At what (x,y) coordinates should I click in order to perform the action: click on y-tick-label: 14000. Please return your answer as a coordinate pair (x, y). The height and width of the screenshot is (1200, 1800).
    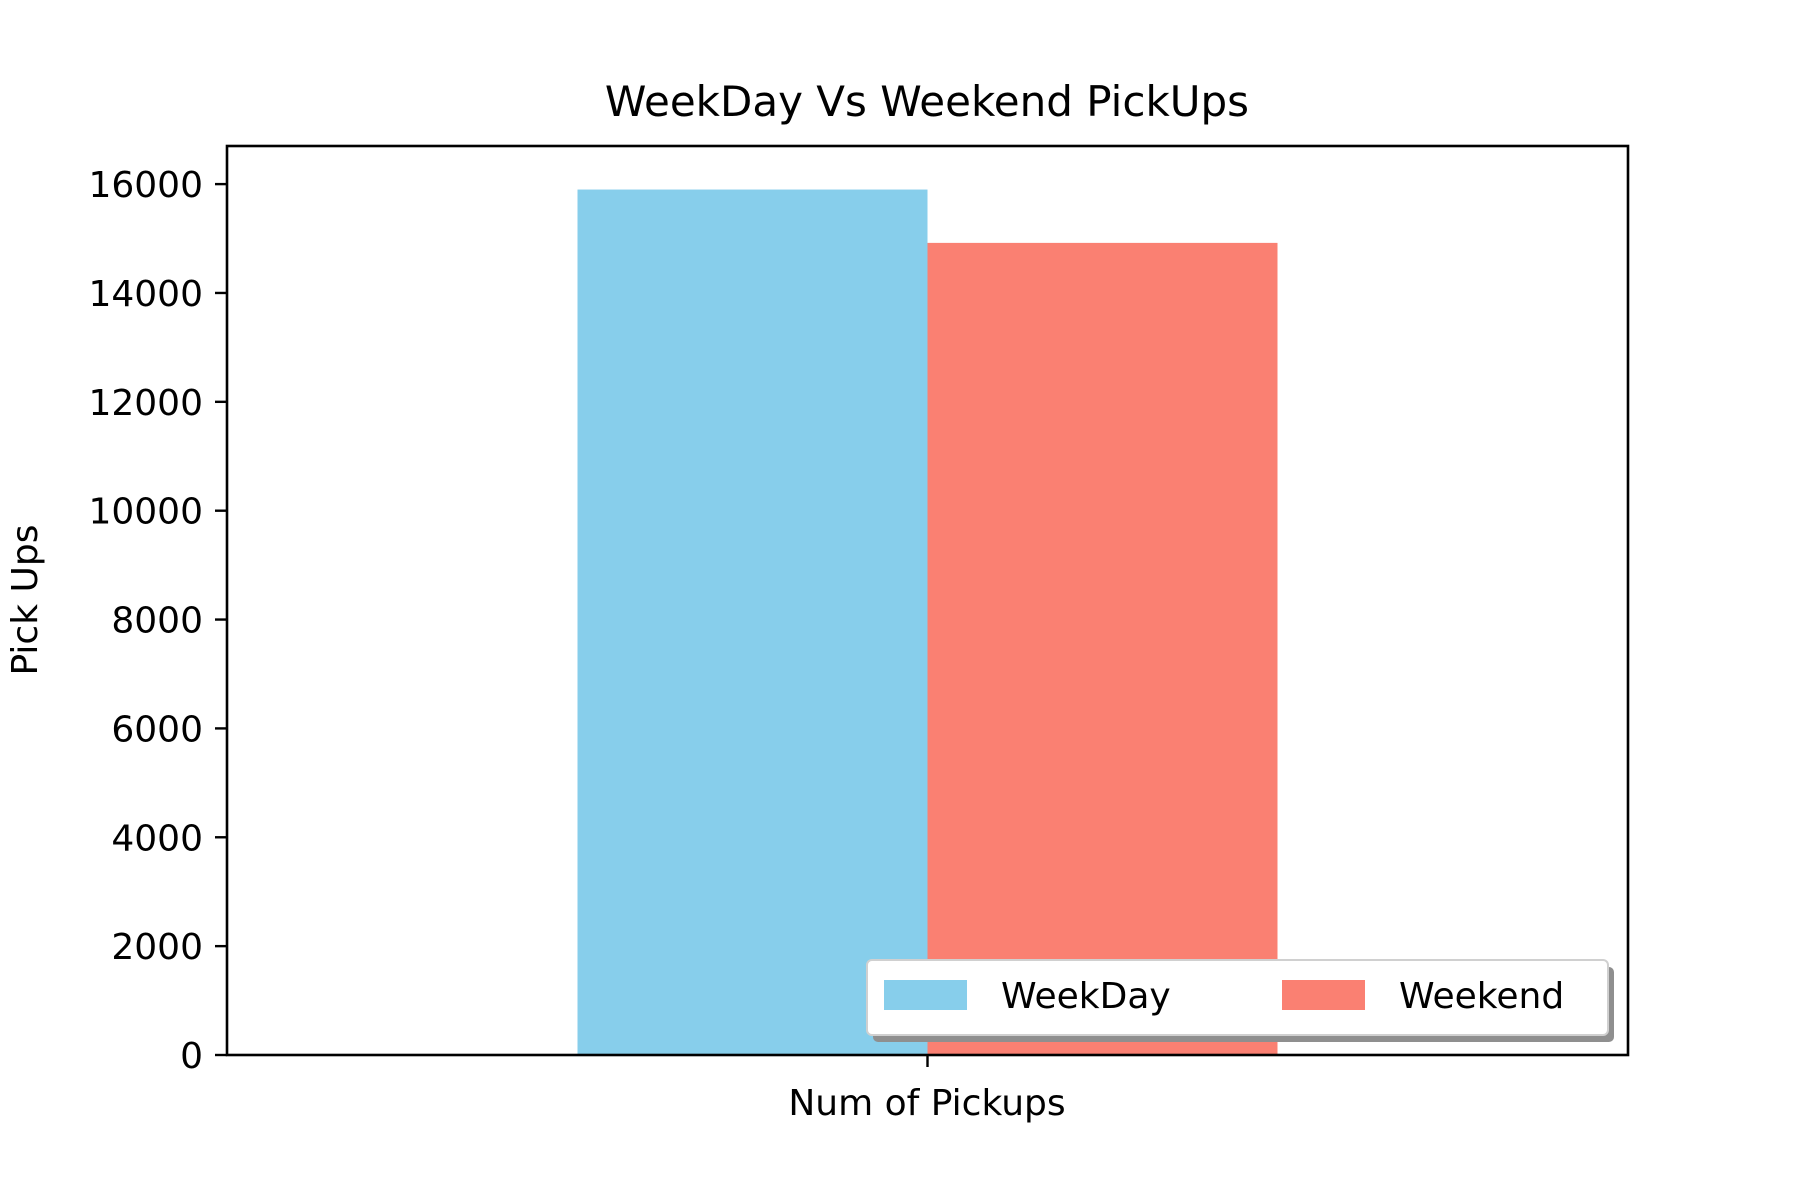
    Looking at the image, I should click on (145, 294).